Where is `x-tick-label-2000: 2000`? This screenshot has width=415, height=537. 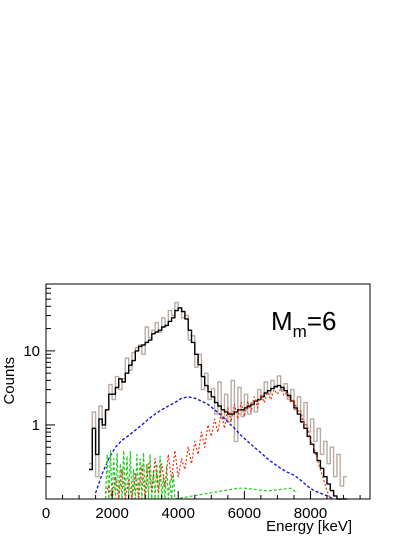
x-tick-label-2000: 2000 is located at coordinates (111, 513).